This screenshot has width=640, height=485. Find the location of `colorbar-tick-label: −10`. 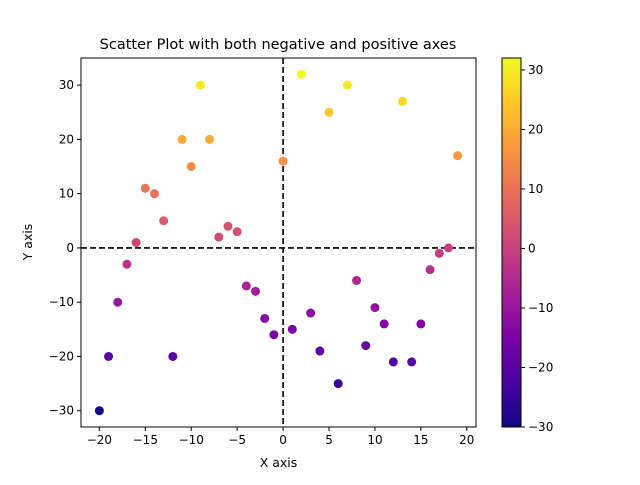

colorbar-tick-label: −10 is located at coordinates (540, 308).